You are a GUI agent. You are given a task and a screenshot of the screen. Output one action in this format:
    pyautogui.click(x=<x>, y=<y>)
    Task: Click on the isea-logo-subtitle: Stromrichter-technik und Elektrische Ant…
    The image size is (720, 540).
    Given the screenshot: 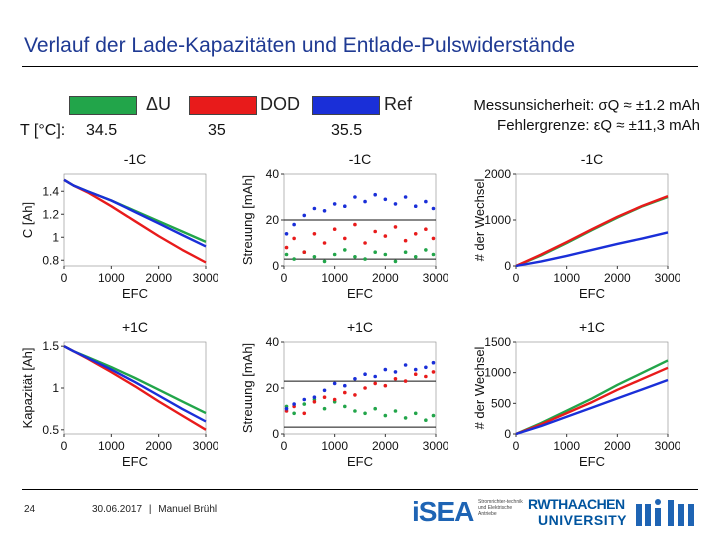 What is the action you would take?
    pyautogui.click(x=500, y=508)
    